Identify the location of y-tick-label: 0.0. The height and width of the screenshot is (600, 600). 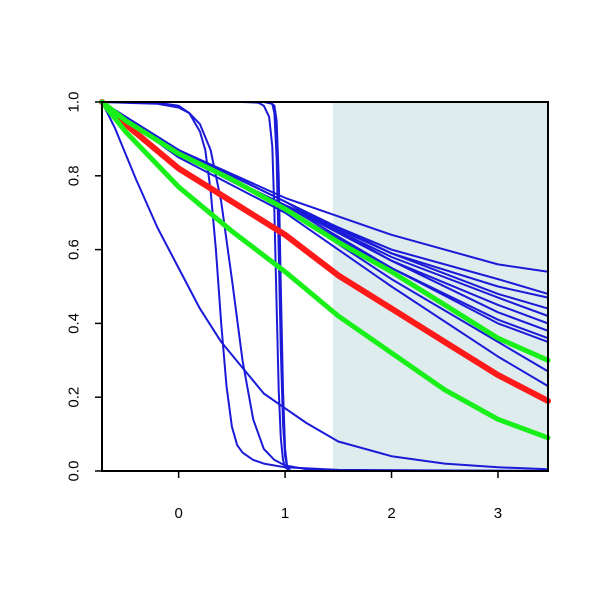
(74, 471).